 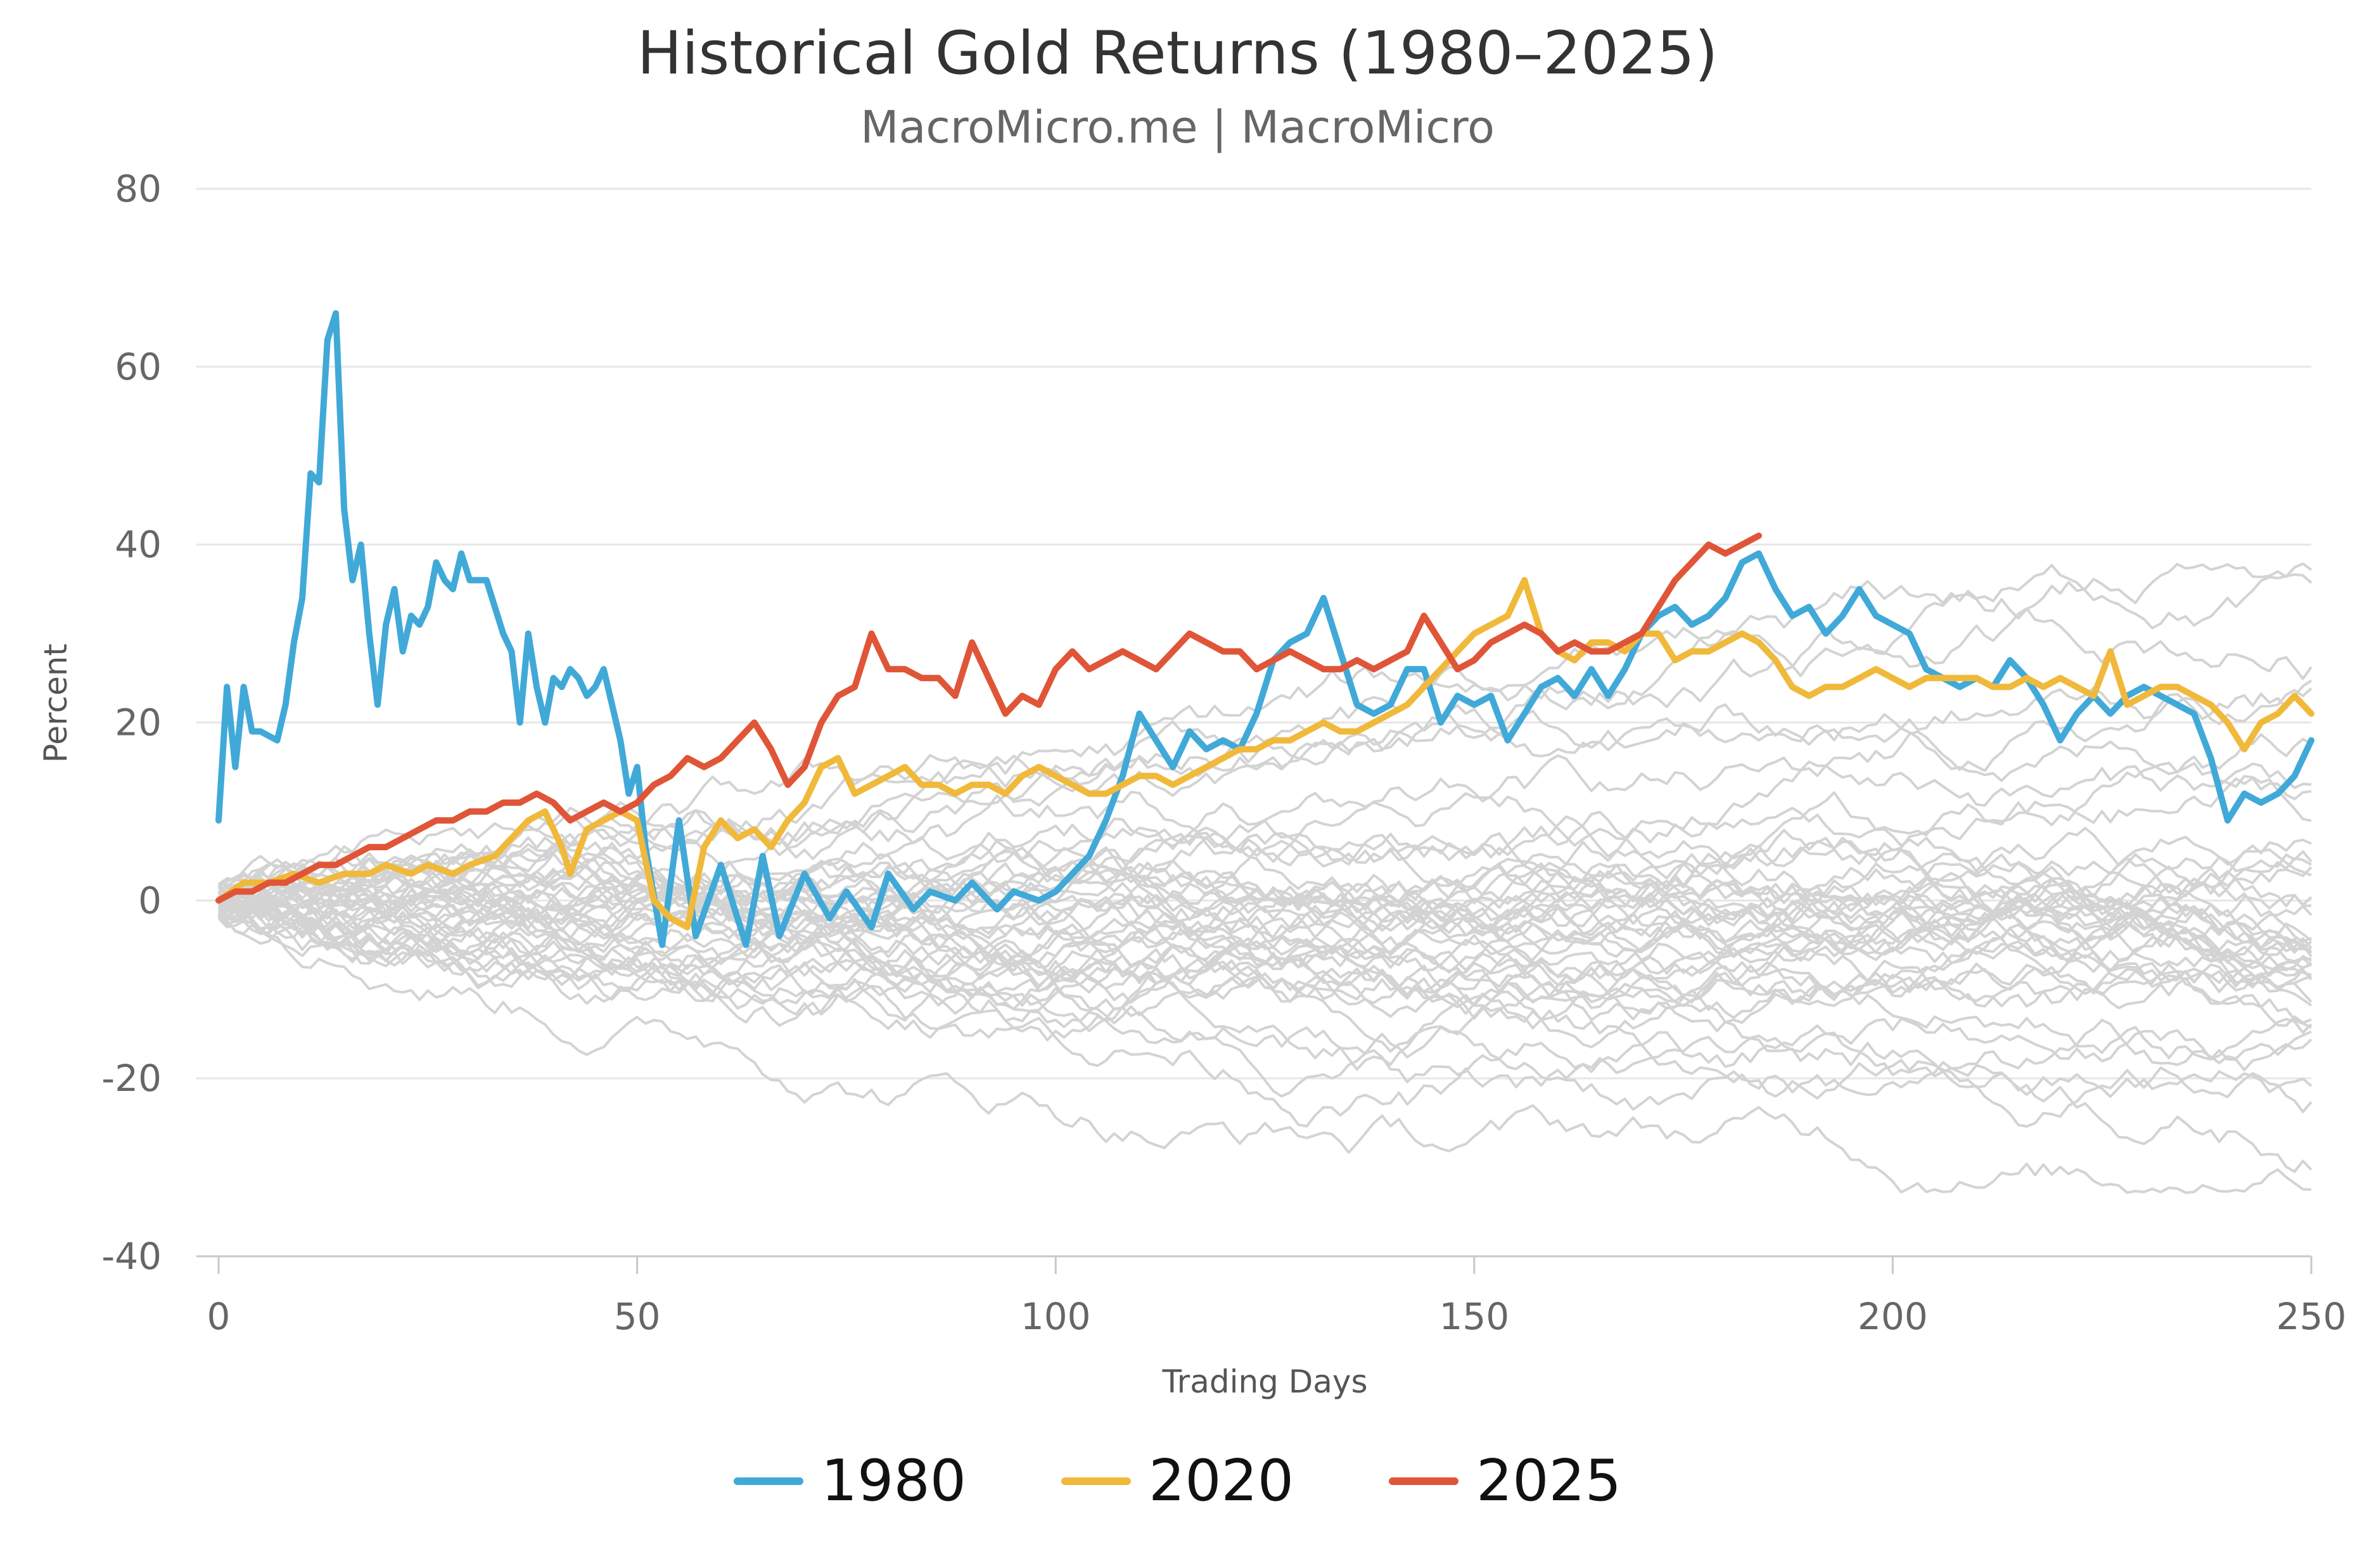 I want to click on legend: 1980 2020 2025, so click(x=1177, y=1481).